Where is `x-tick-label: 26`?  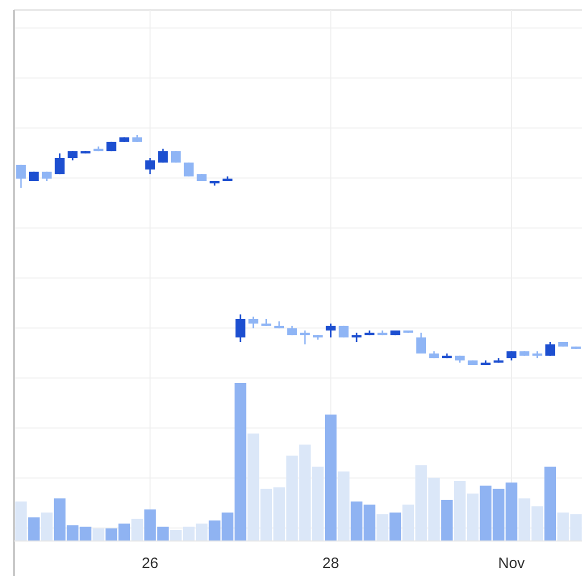
x-tick-label: 26 is located at coordinates (150, 563).